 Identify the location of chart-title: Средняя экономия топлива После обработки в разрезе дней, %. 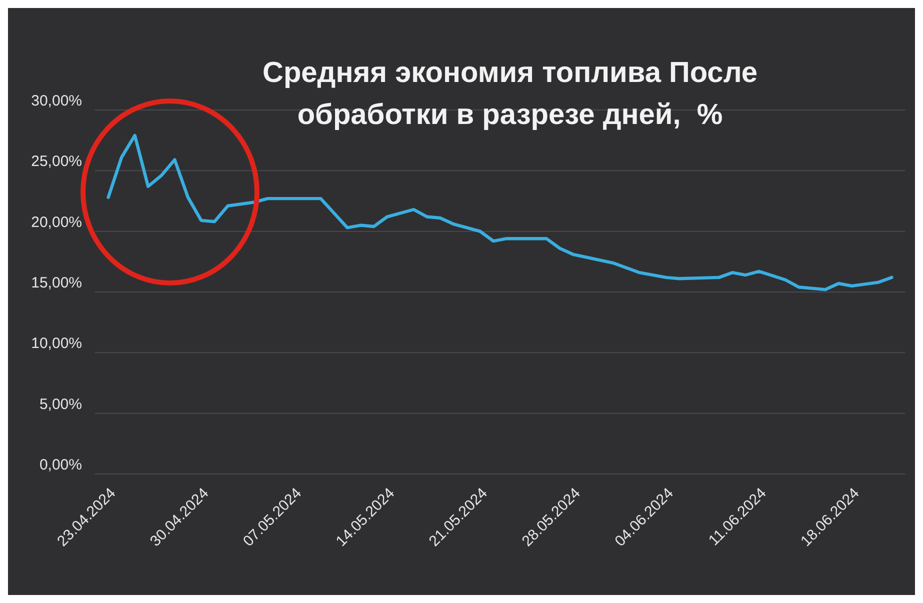
(510, 94).